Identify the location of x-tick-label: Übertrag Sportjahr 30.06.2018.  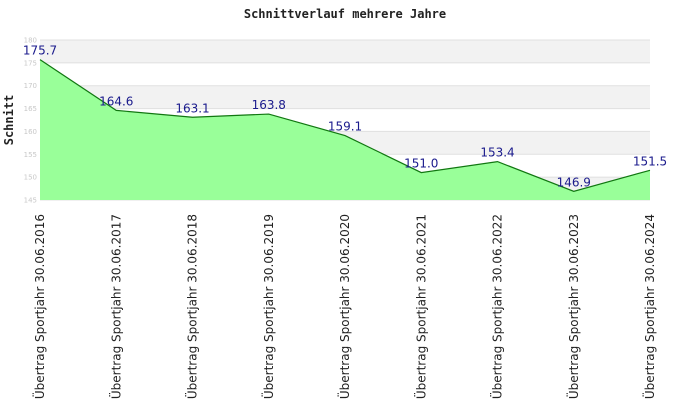
(192, 306).